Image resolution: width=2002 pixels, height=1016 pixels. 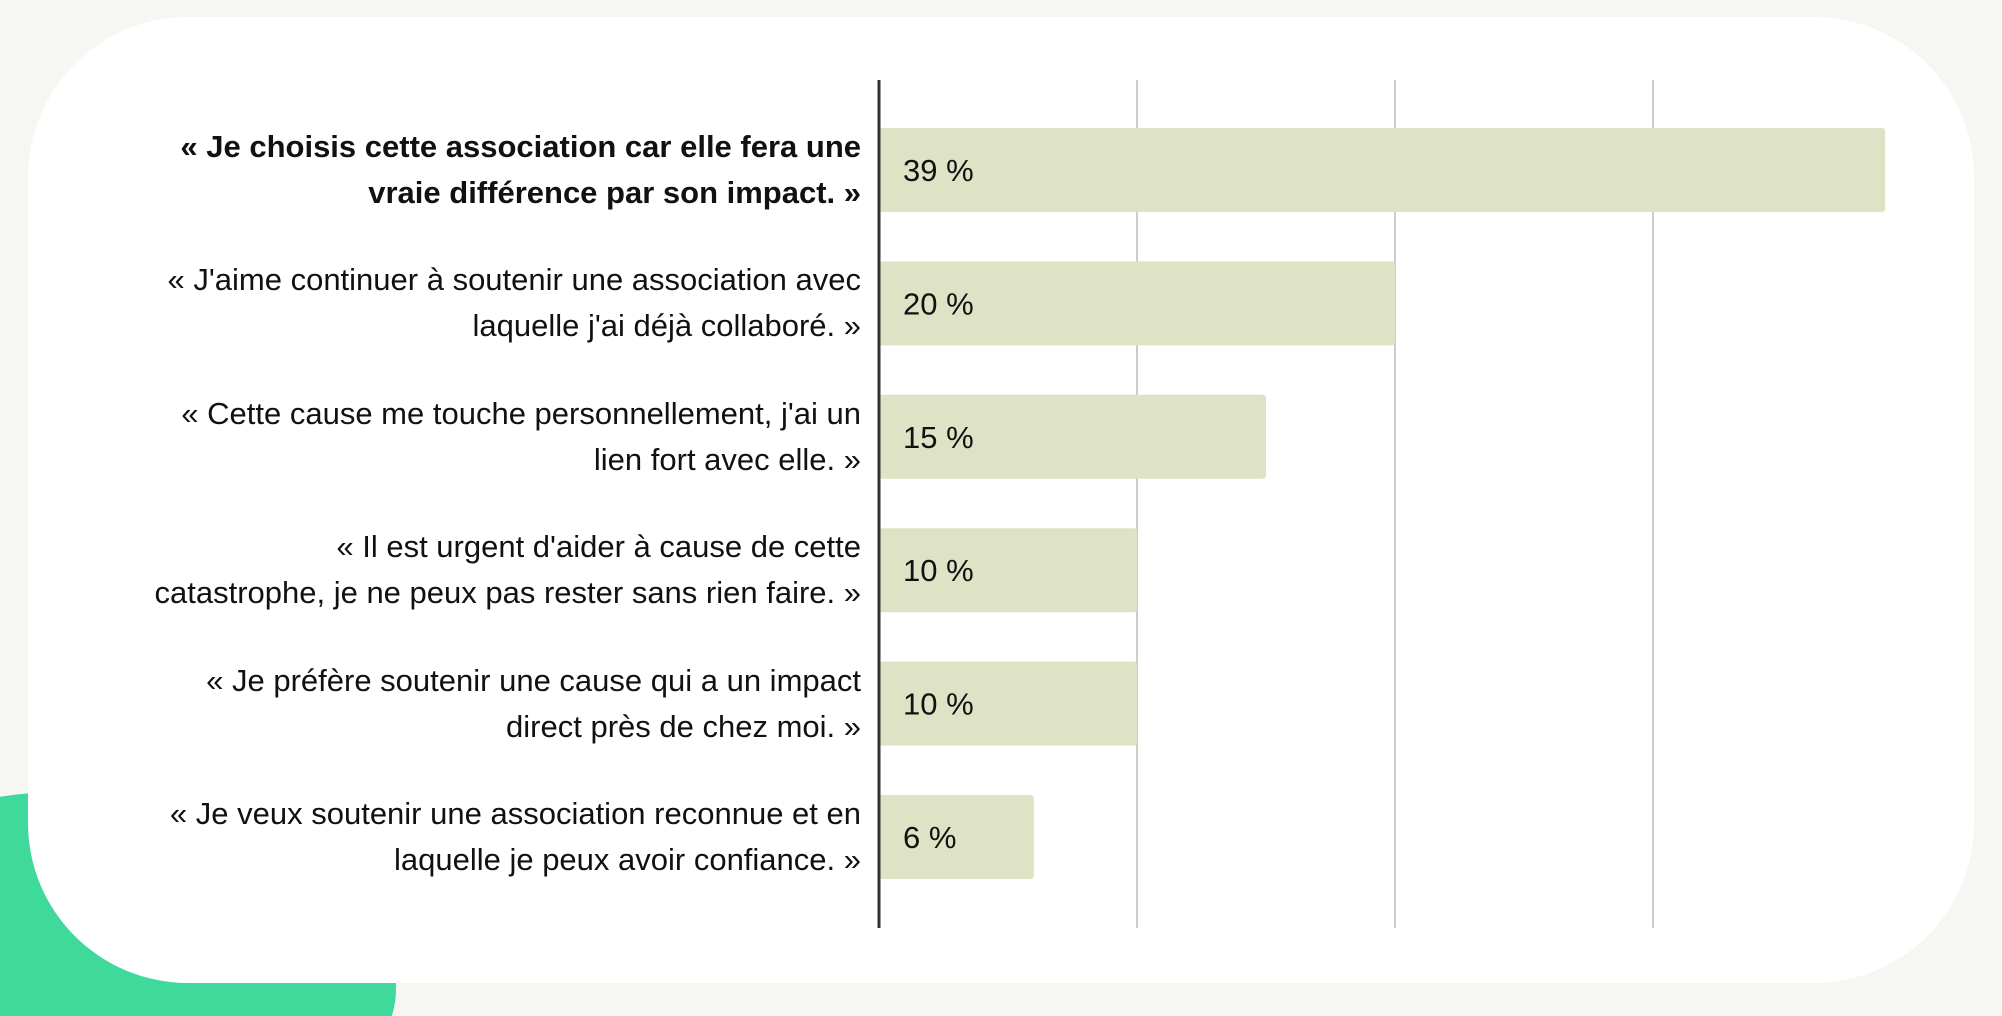 What do you see at coordinates (929, 837) in the screenshot?
I see `bar-value-label: 6 %` at bounding box center [929, 837].